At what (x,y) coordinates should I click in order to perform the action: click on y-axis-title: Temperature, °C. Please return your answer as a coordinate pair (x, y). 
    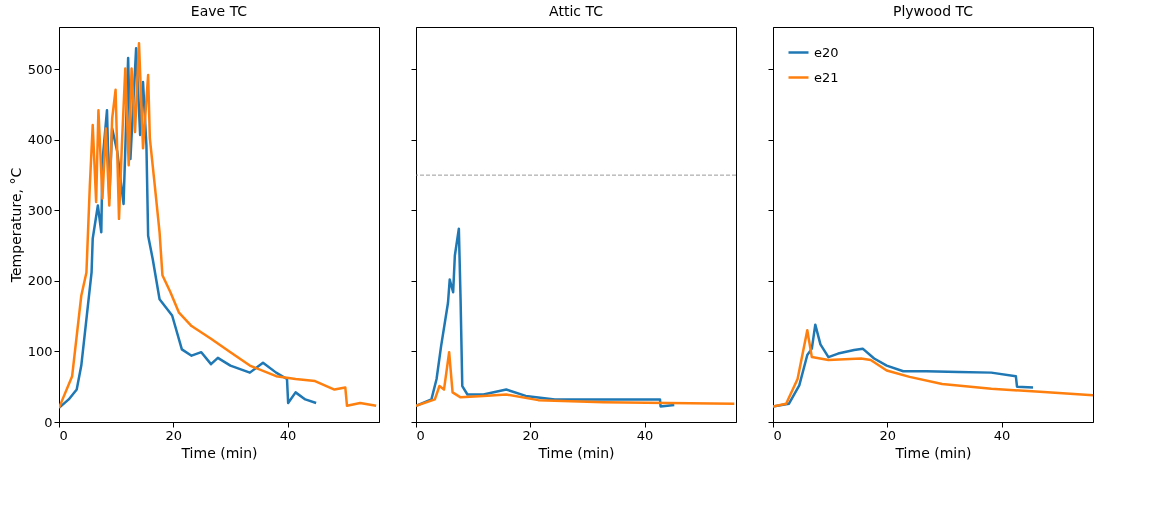
    Looking at the image, I should click on (15, 225).